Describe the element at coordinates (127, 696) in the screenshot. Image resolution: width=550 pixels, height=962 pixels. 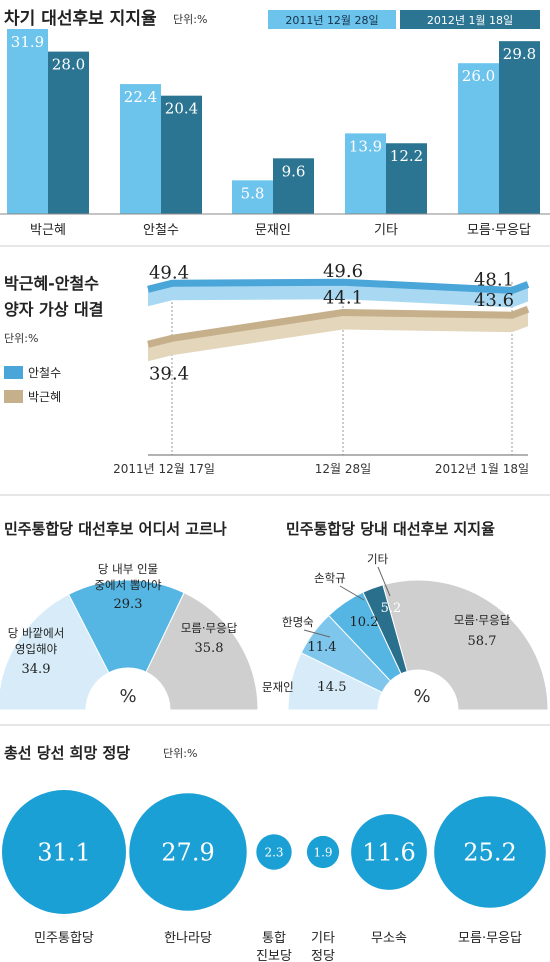
I see `donut-left-center-label: %` at that location.